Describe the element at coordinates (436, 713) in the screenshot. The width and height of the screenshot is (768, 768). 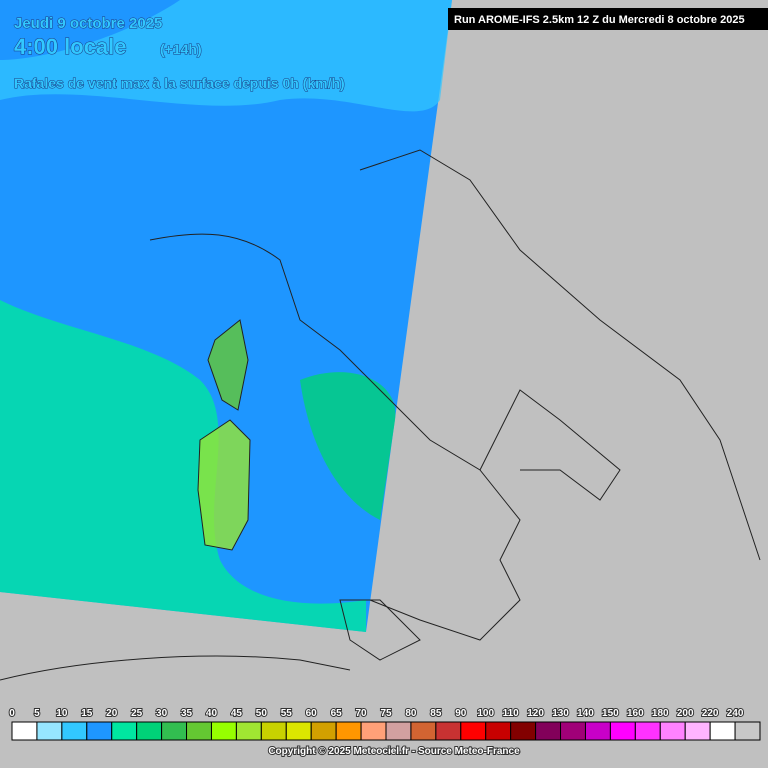
I see `legend-label: 85` at that location.